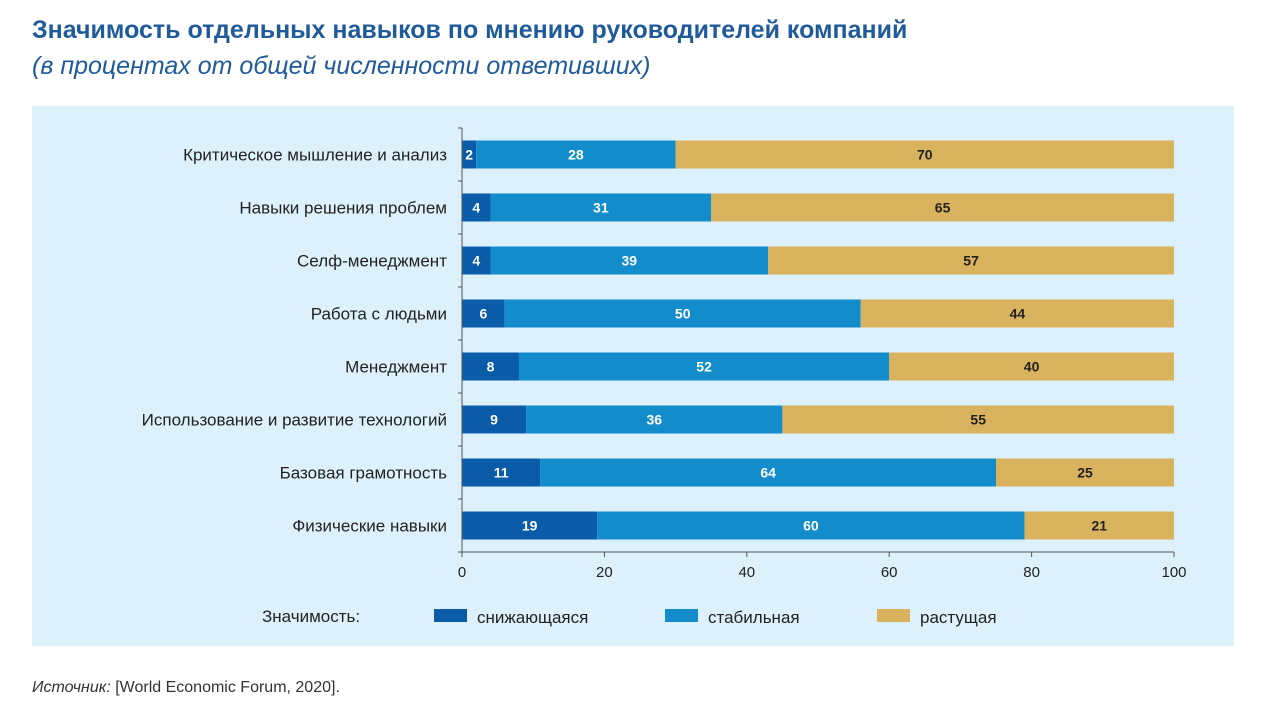  What do you see at coordinates (958, 617) in the screenshot?
I see `legend-label: растущая` at bounding box center [958, 617].